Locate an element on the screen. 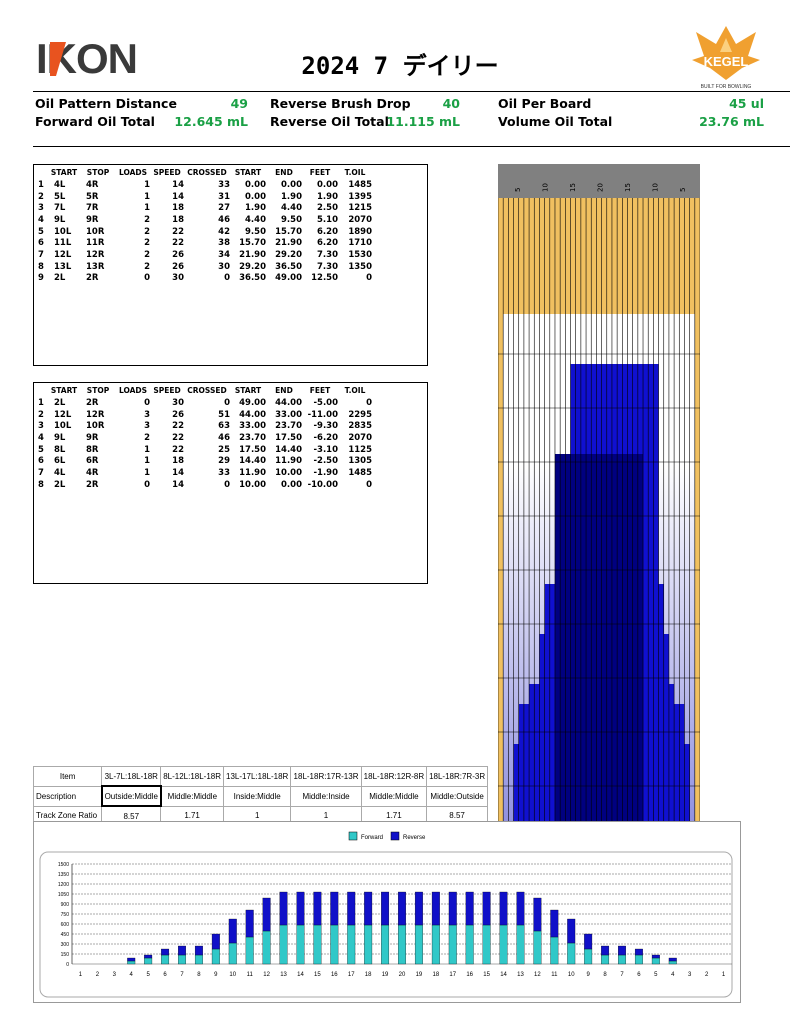 The image size is (791, 1024). reverse-cell: 17.50 is located at coordinates (288, 437).